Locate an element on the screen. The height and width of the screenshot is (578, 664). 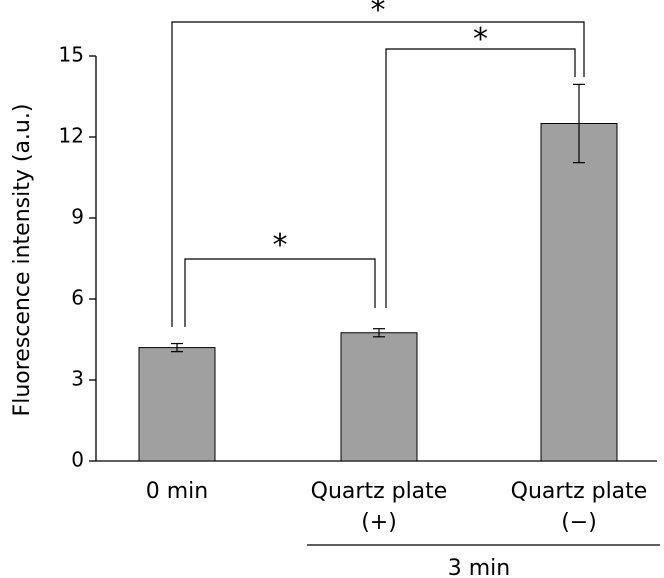
y-axis-title: Fluorescence intensity (a.u.) is located at coordinates (22, 260).